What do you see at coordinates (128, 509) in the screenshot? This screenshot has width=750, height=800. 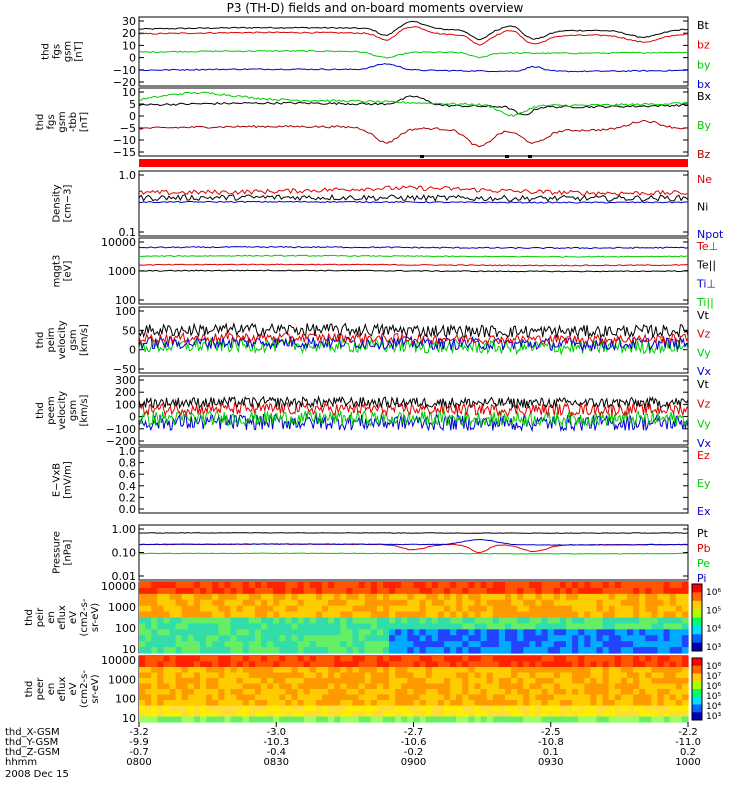 I see `ytick-label: 0.0` at bounding box center [128, 509].